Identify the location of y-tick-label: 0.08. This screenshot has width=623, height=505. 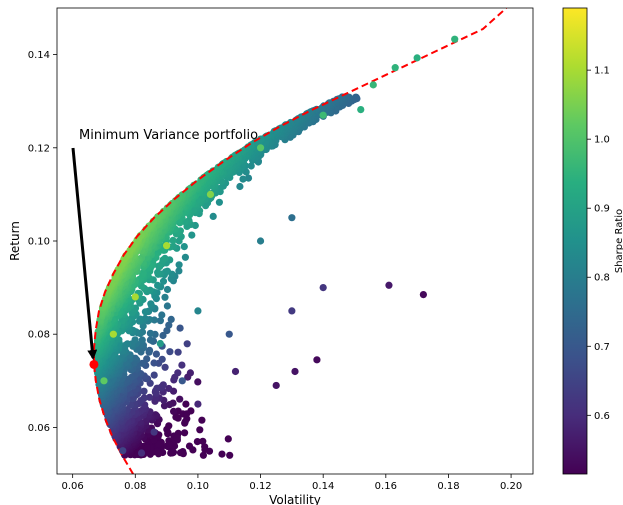
(39, 335).